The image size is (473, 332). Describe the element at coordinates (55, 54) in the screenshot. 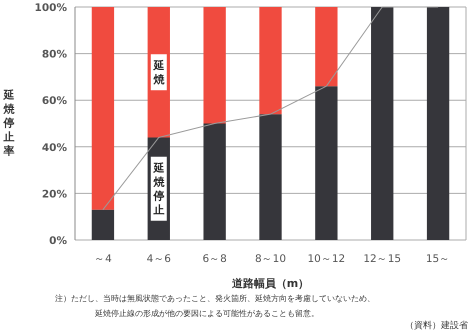

I see `y-tick-label: 80%` at that location.